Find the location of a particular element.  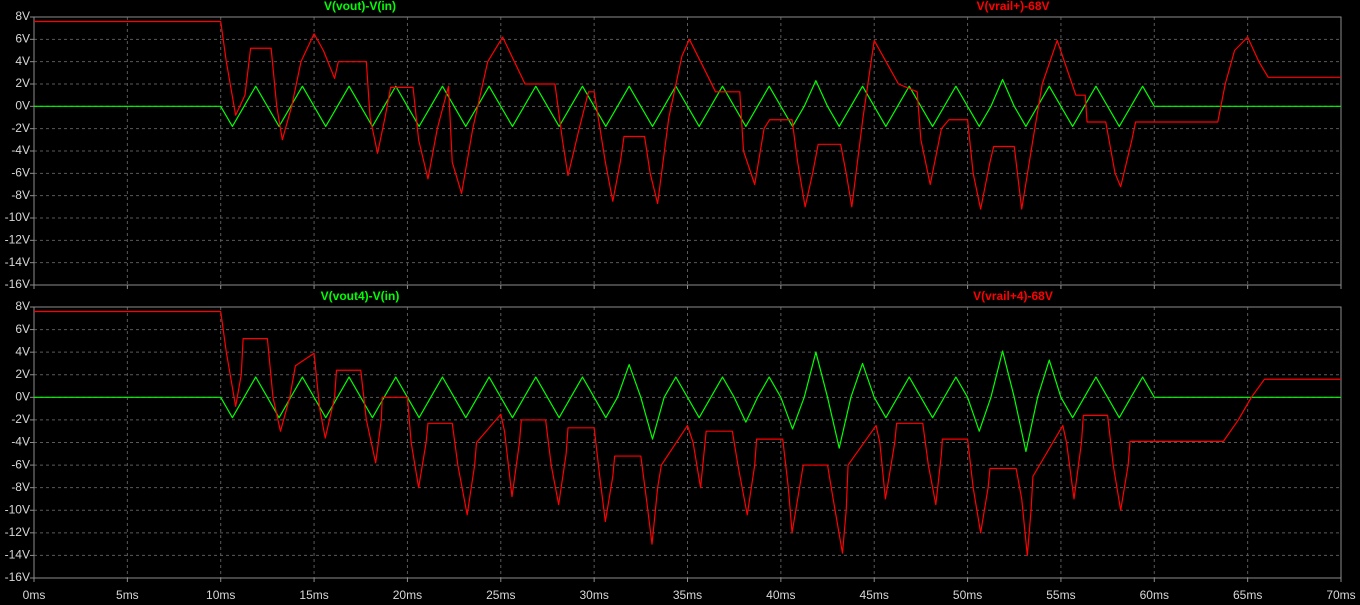

x-tick-label: 10ms is located at coordinates (220, 595).